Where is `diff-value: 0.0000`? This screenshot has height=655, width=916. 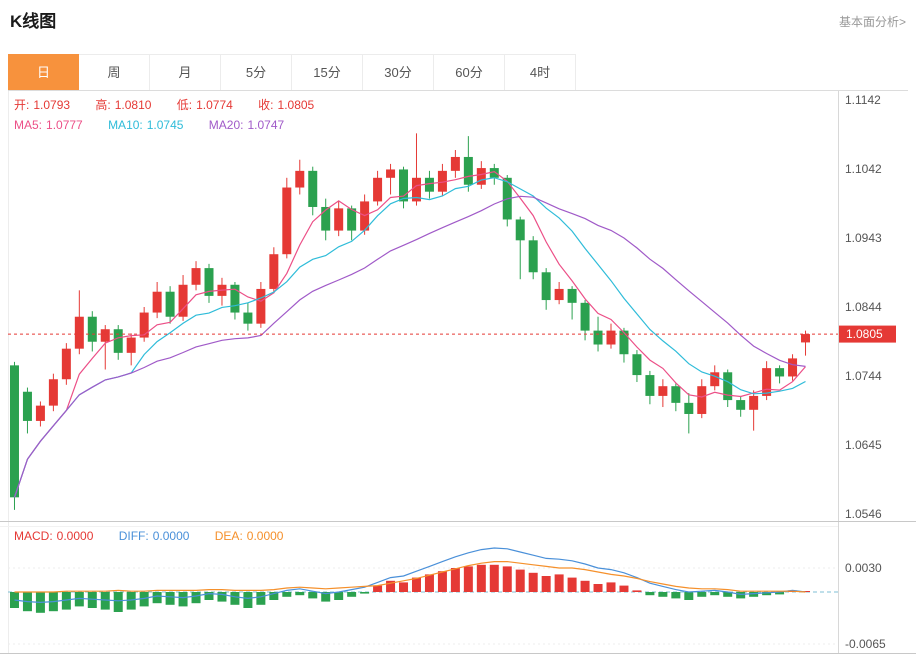
diff-value: 0.0000 is located at coordinates (171, 536).